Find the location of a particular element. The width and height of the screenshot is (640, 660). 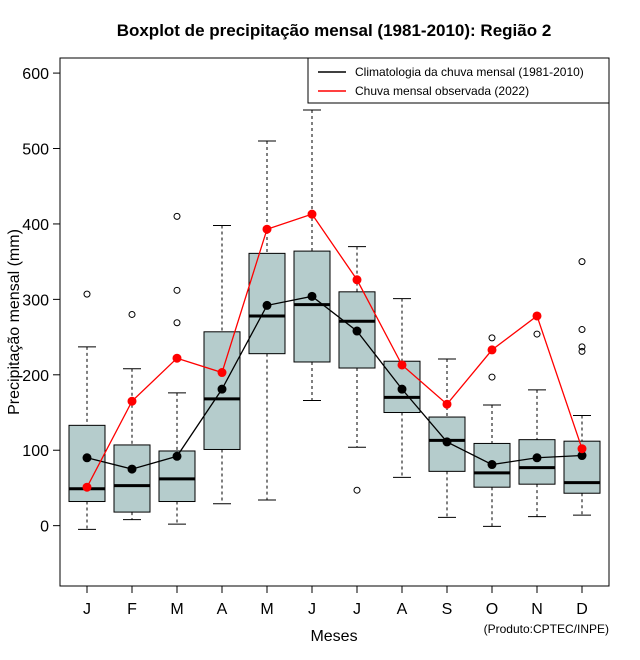

x-tick-label-3: A is located at coordinates (222, 609).